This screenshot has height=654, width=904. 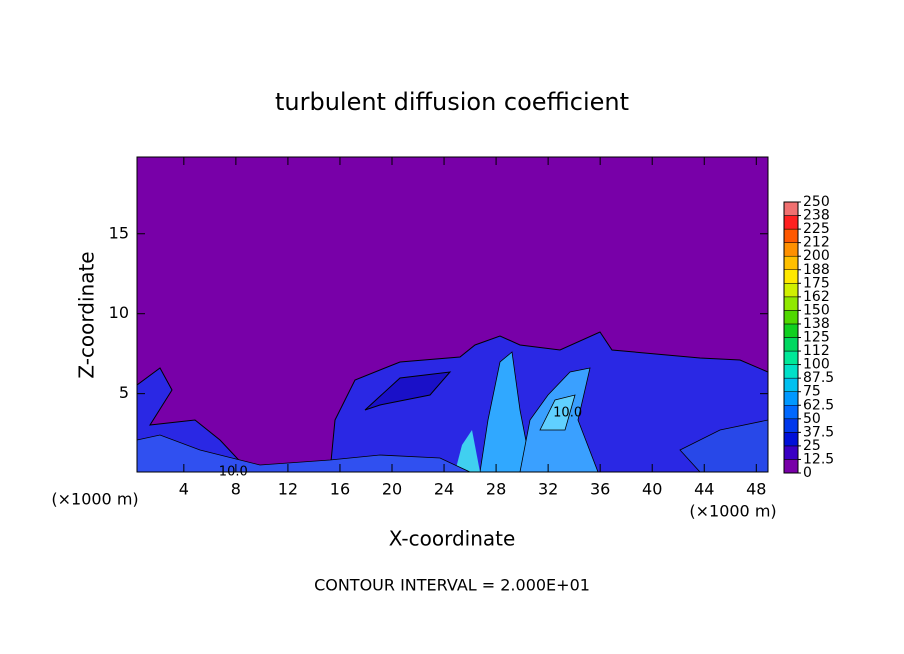 What do you see at coordinates (496, 489) in the screenshot?
I see `x-tick-label: 28` at bounding box center [496, 489].